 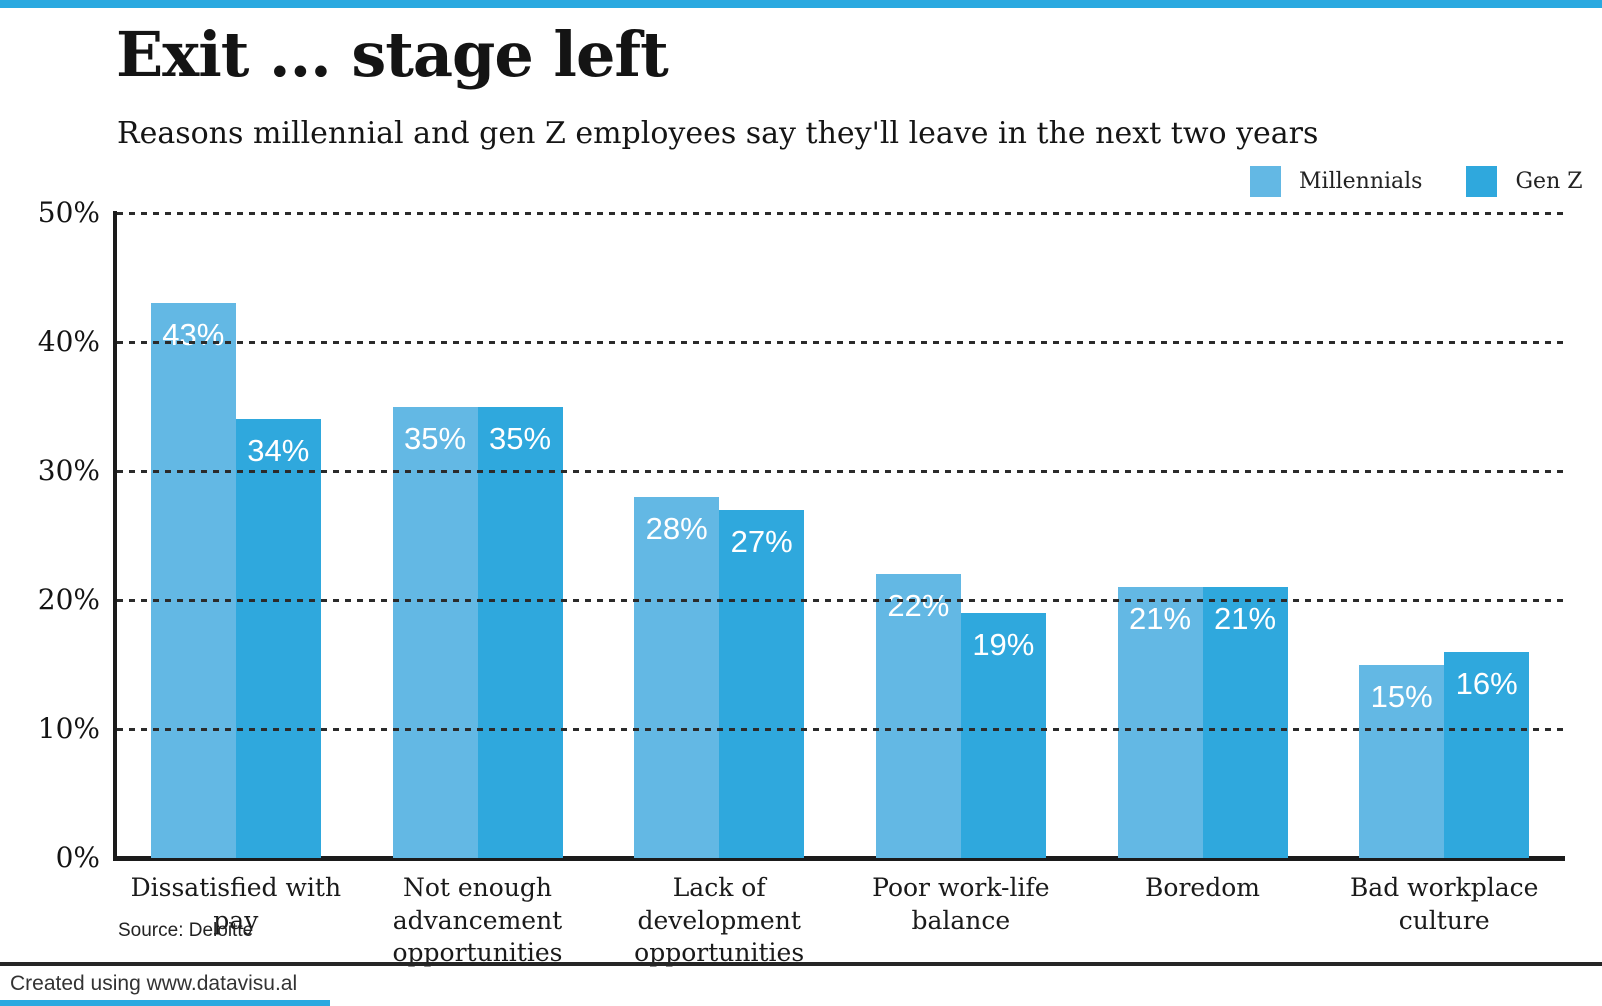 I want to click on bottom-accent-bar, so click(x=165, y=1003).